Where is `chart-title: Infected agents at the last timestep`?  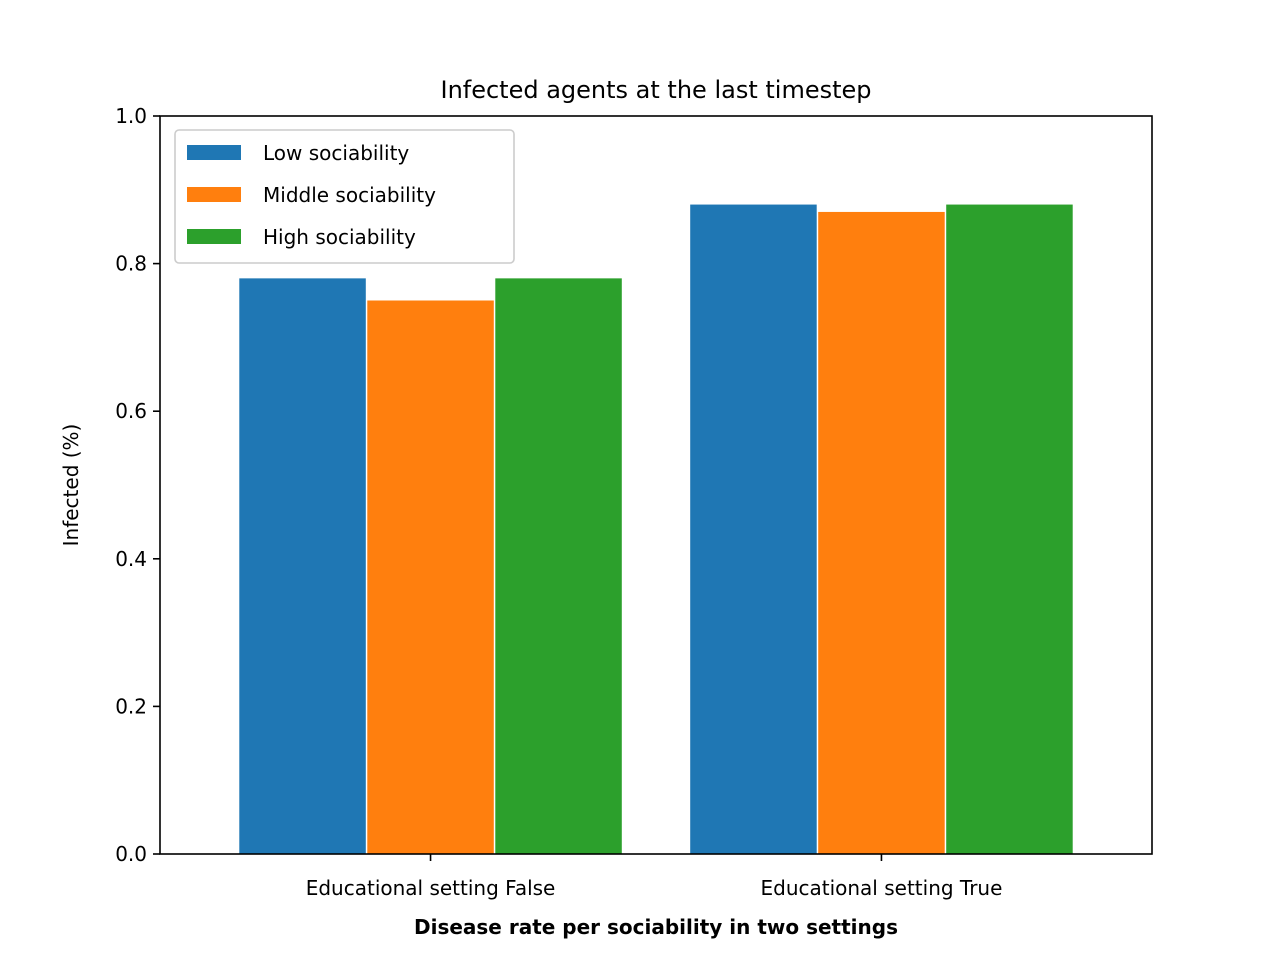 chart-title: Infected agents at the last timestep is located at coordinates (655, 90).